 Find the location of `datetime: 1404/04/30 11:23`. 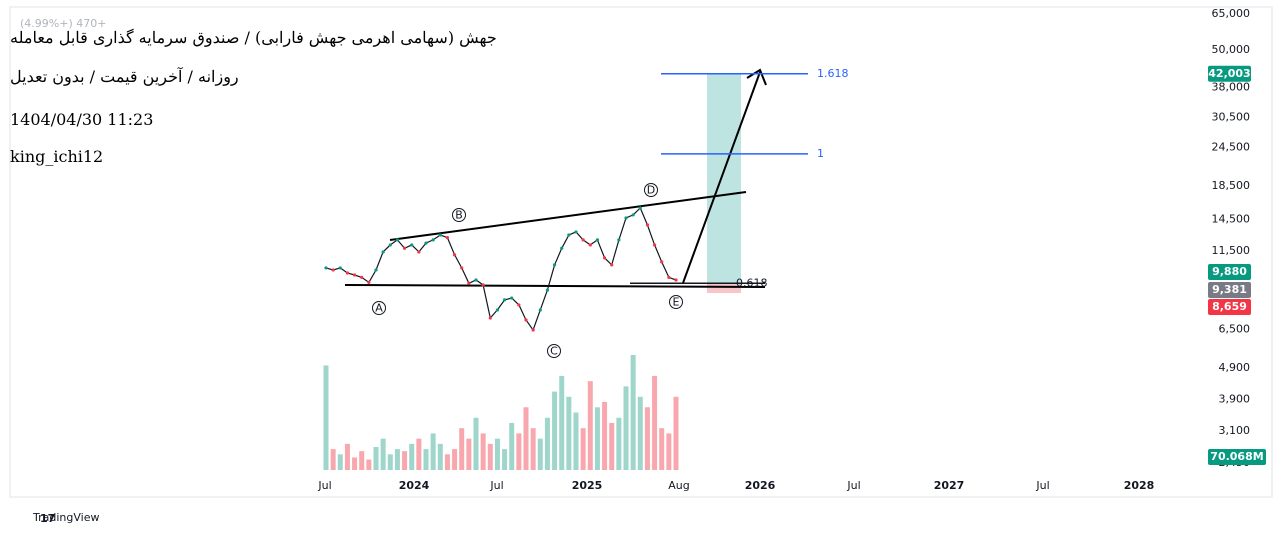

datetime: 1404/04/30 11:23 is located at coordinates (82, 119).